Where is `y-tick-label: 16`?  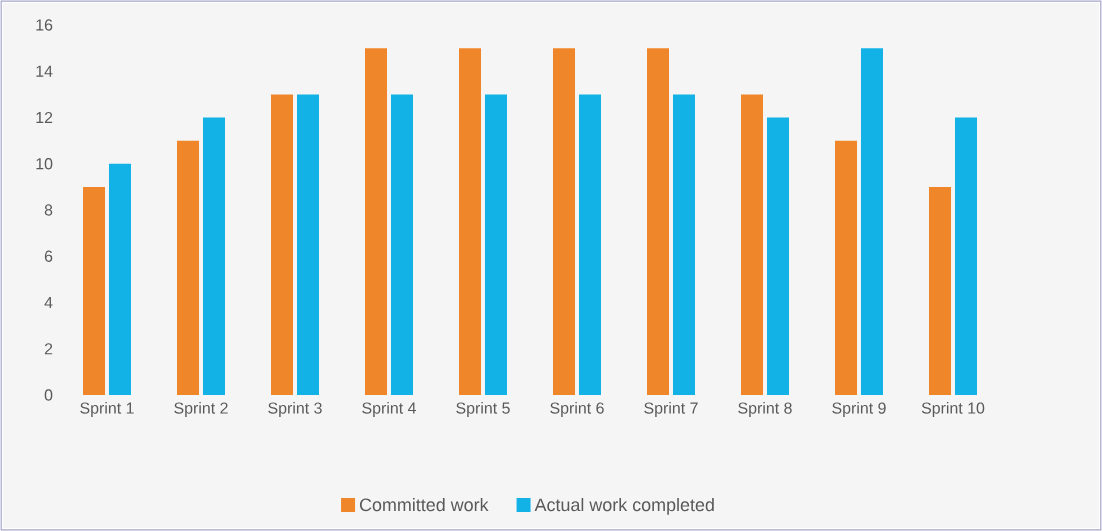
y-tick-label: 16 is located at coordinates (44, 25).